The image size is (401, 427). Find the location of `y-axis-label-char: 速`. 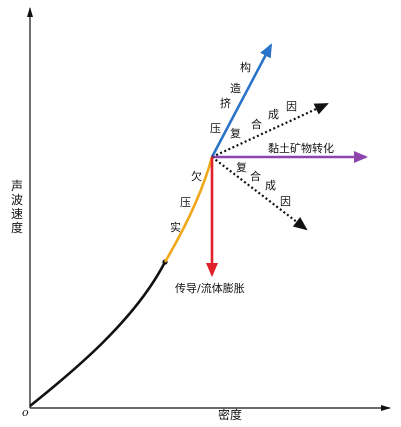

y-axis-label-char: 速 is located at coordinates (17, 214).